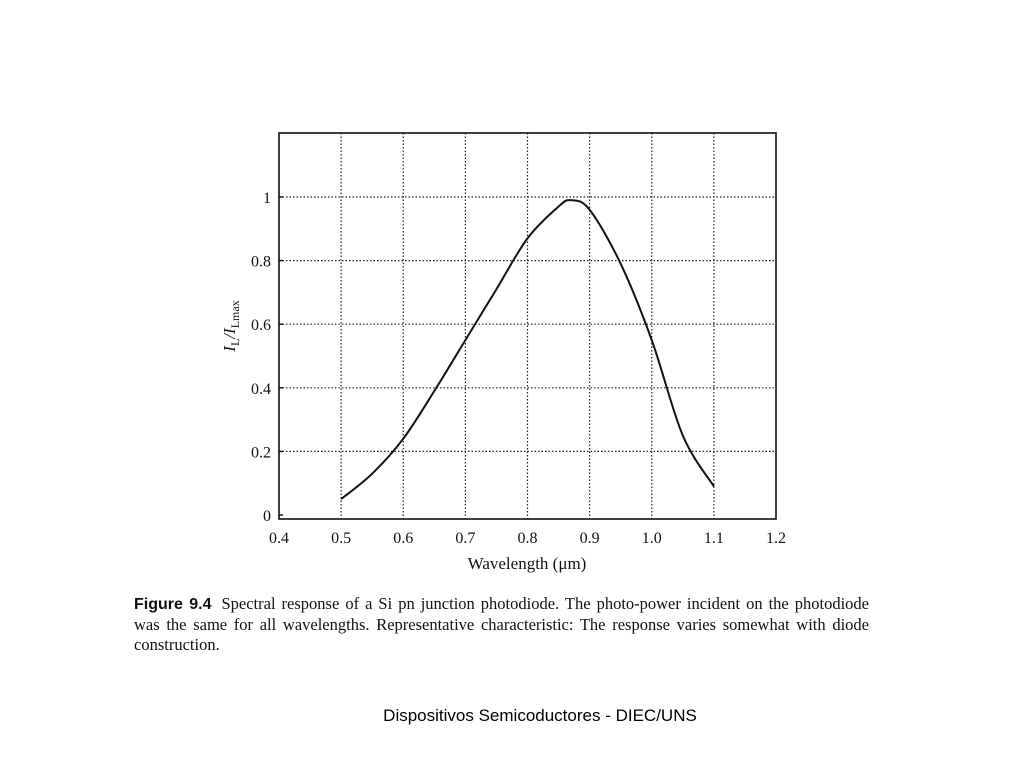 Image resolution: width=1024 pixels, height=768 pixels. I want to click on y-tick-label: 1, so click(267, 198).